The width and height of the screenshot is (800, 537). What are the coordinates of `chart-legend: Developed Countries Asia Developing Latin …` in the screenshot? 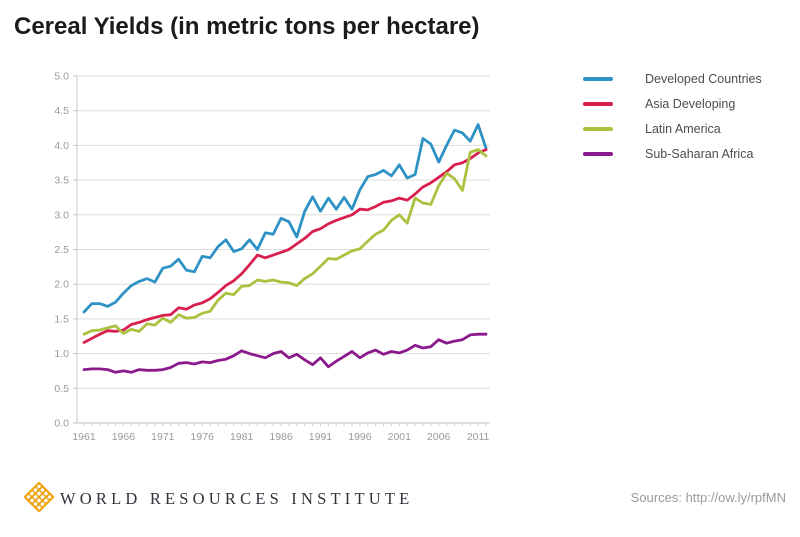 It's located at (672, 116).